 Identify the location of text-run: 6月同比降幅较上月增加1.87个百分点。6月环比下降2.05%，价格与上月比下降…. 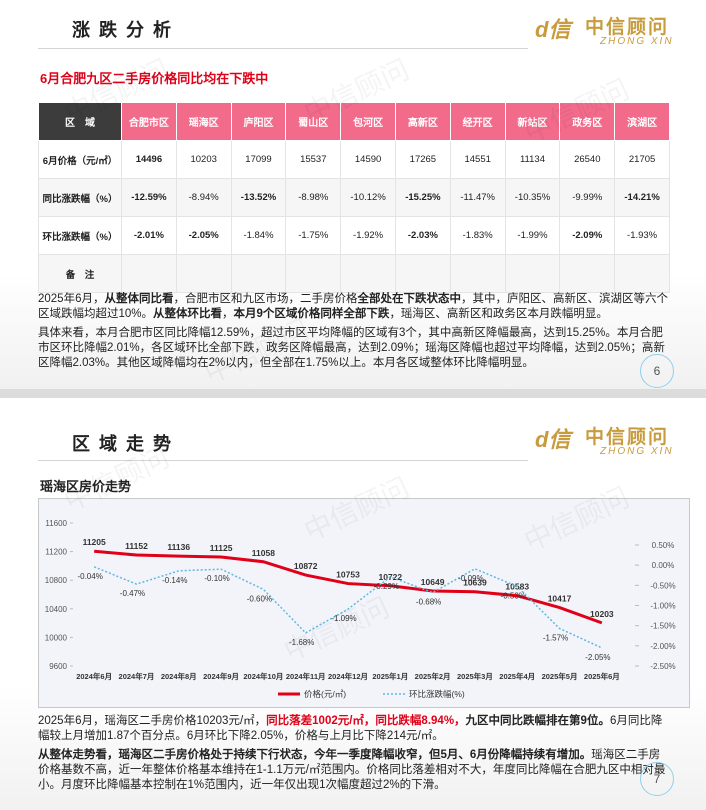
(350, 728).